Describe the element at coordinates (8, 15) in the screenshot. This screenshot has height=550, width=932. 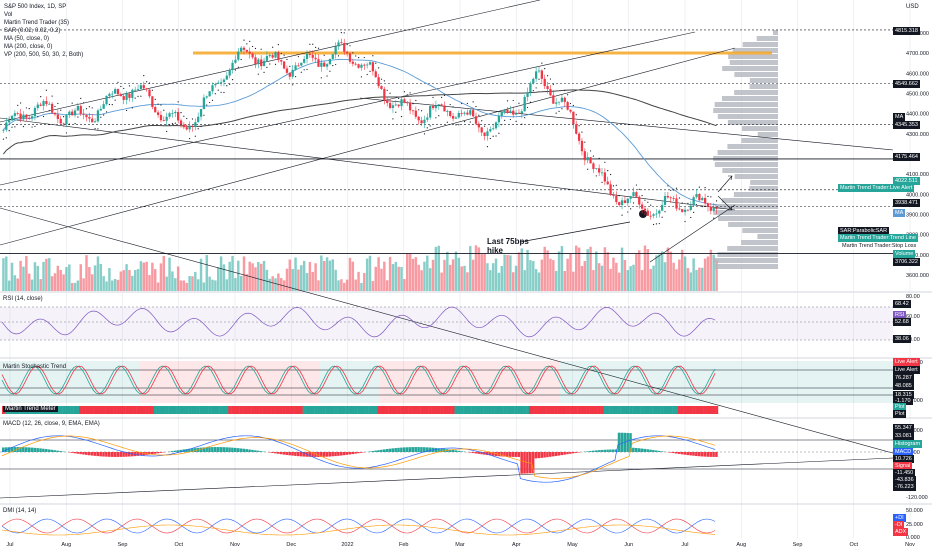
I see `legend-vol: Vol` at that location.